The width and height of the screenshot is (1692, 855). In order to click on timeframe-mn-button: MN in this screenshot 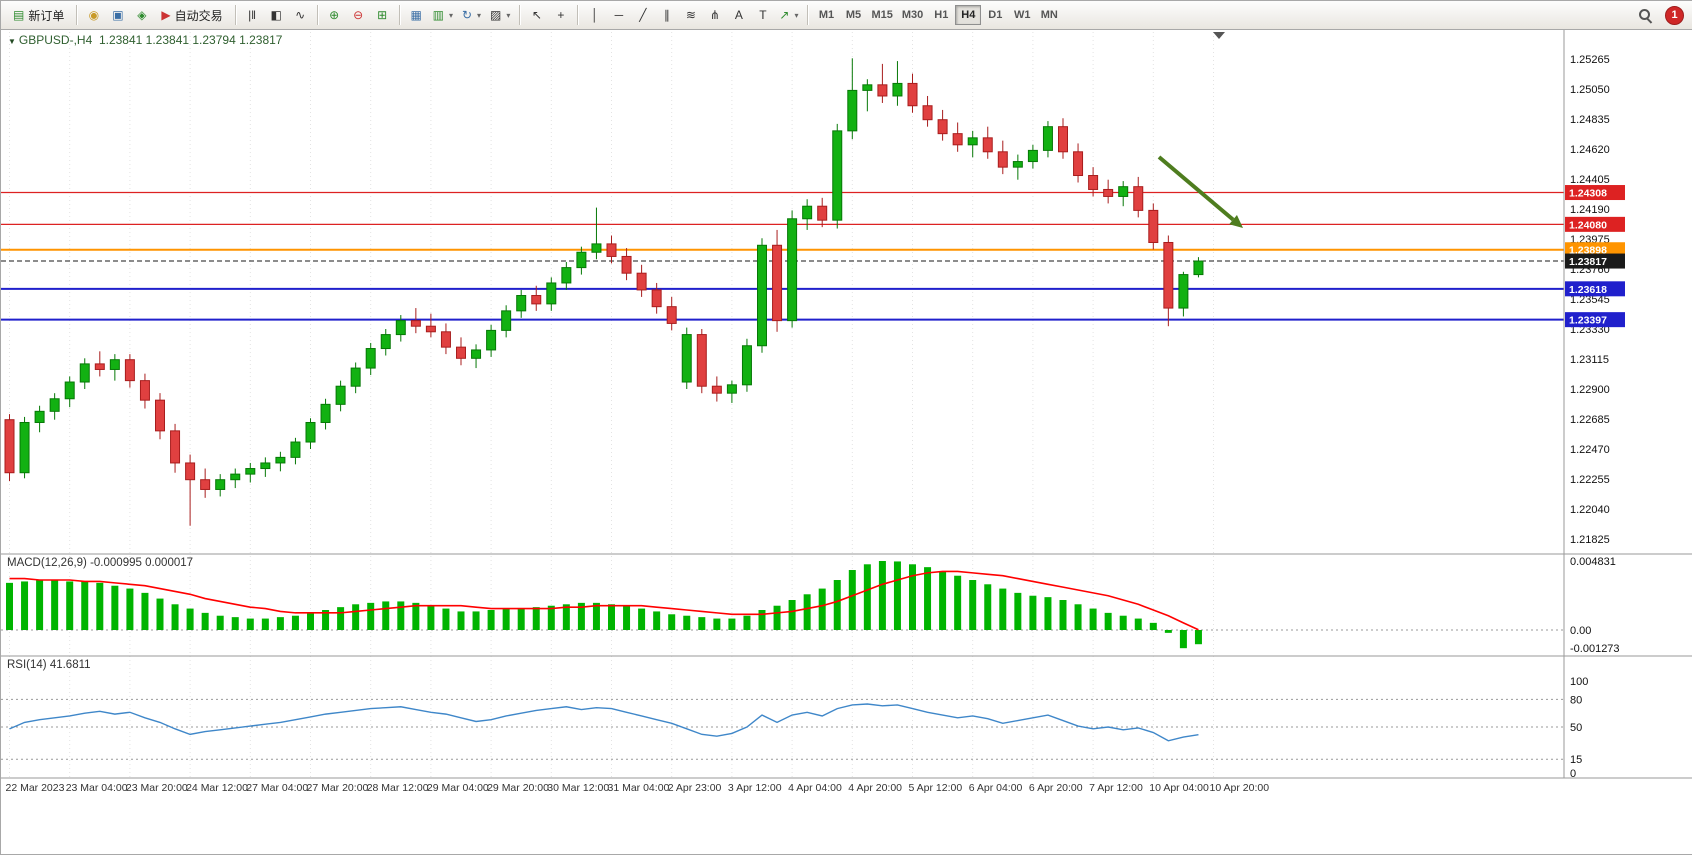, I will do `click(1049, 15)`.